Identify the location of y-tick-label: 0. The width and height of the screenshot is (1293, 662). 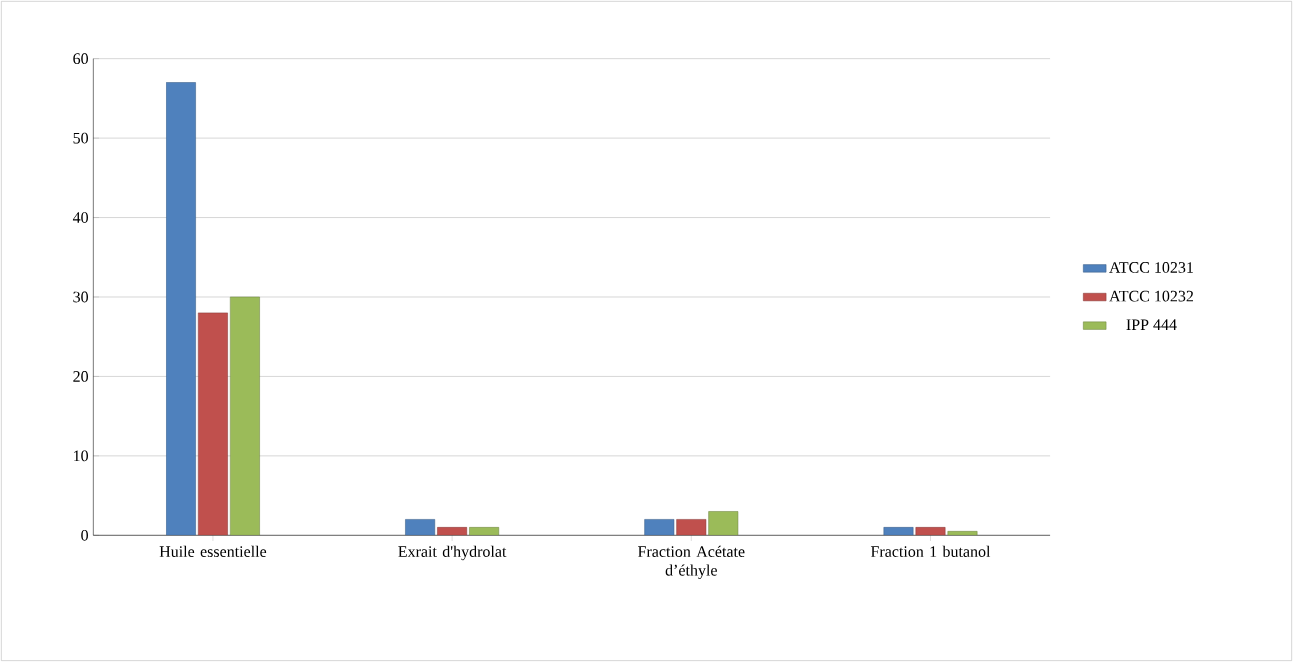
(84, 535).